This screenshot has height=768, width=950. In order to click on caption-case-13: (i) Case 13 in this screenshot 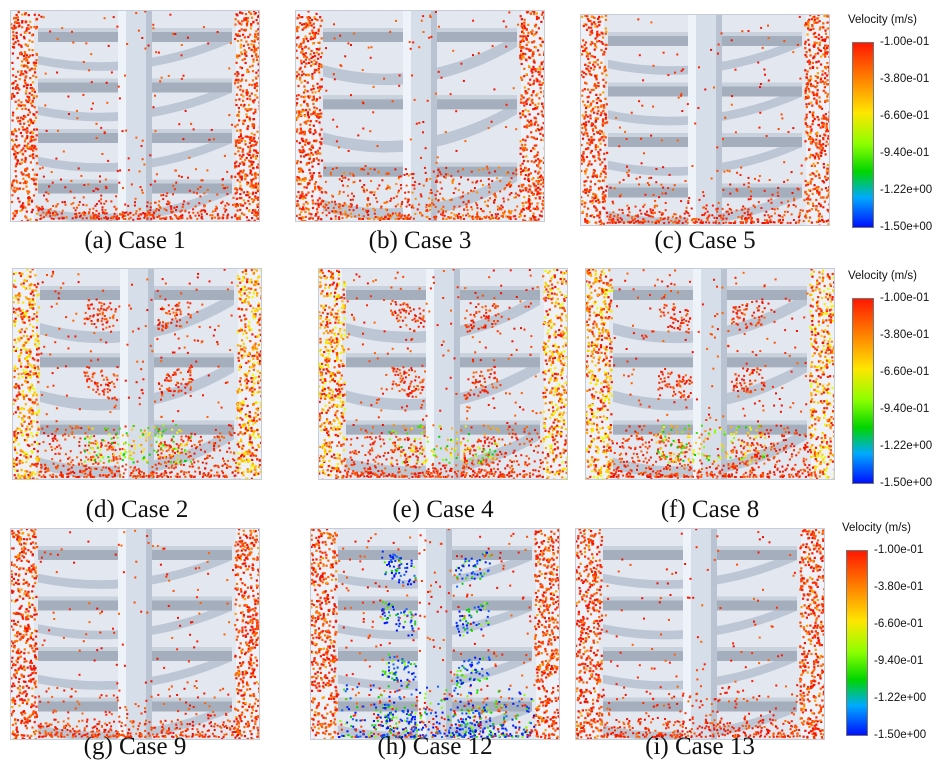, I will do `click(700, 746)`.